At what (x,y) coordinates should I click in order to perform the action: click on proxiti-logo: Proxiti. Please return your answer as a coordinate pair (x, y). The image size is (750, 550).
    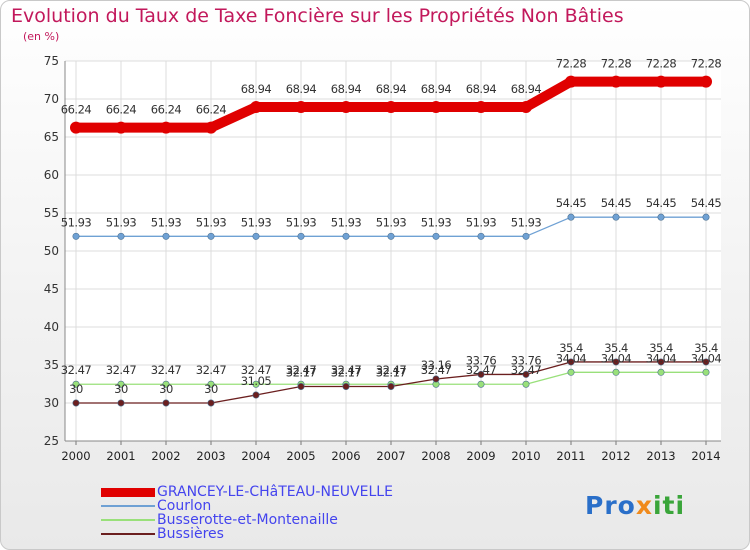
    Looking at the image, I should click on (635, 505).